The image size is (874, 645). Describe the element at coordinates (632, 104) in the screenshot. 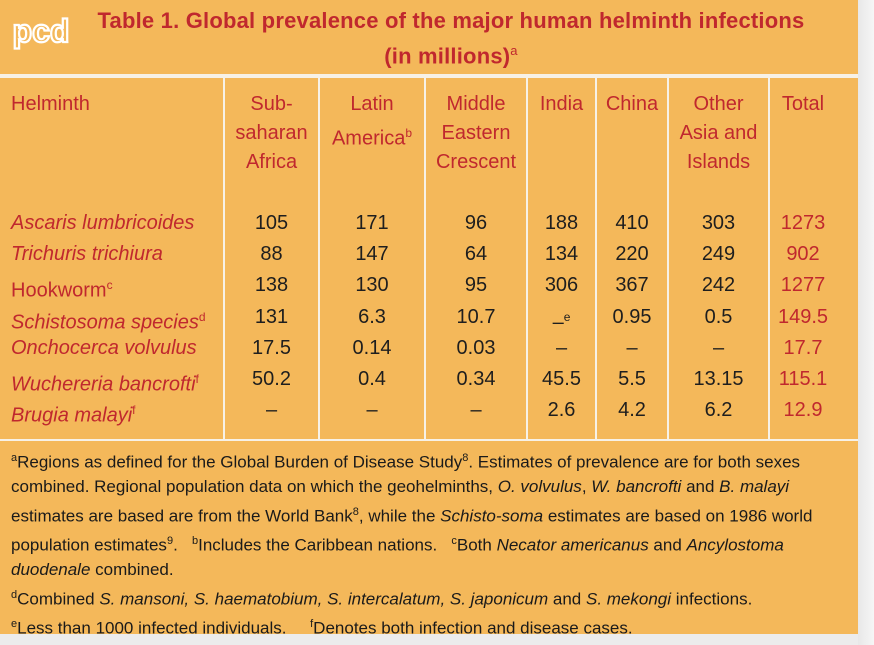

I see `column-header-line: China` at that location.